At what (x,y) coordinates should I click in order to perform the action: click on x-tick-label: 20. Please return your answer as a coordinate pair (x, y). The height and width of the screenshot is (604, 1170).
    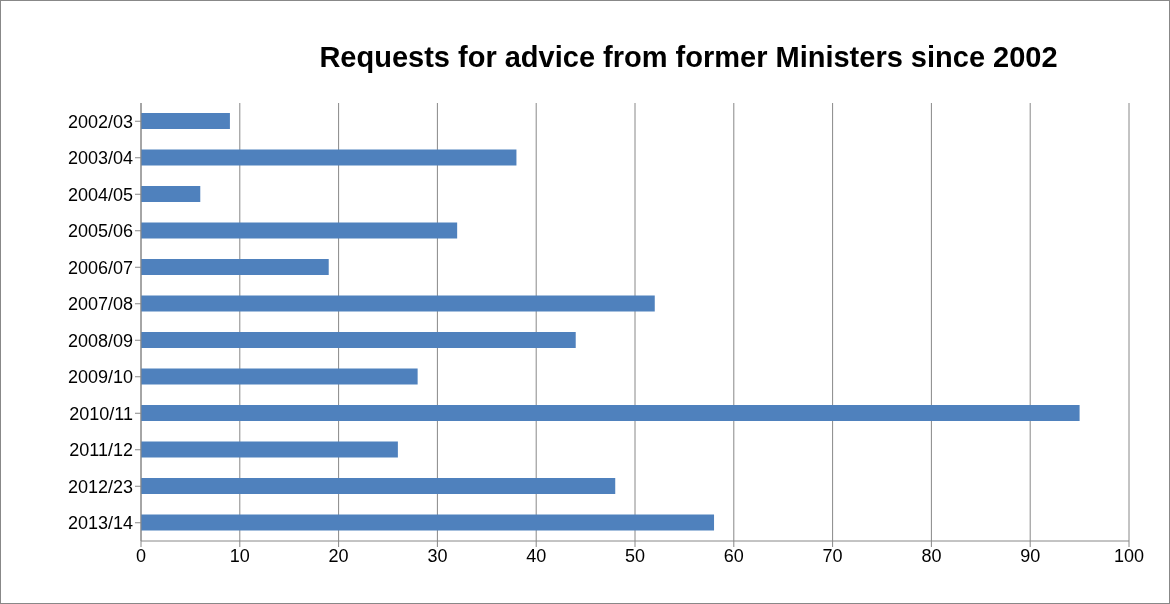
    Looking at the image, I should click on (338, 555).